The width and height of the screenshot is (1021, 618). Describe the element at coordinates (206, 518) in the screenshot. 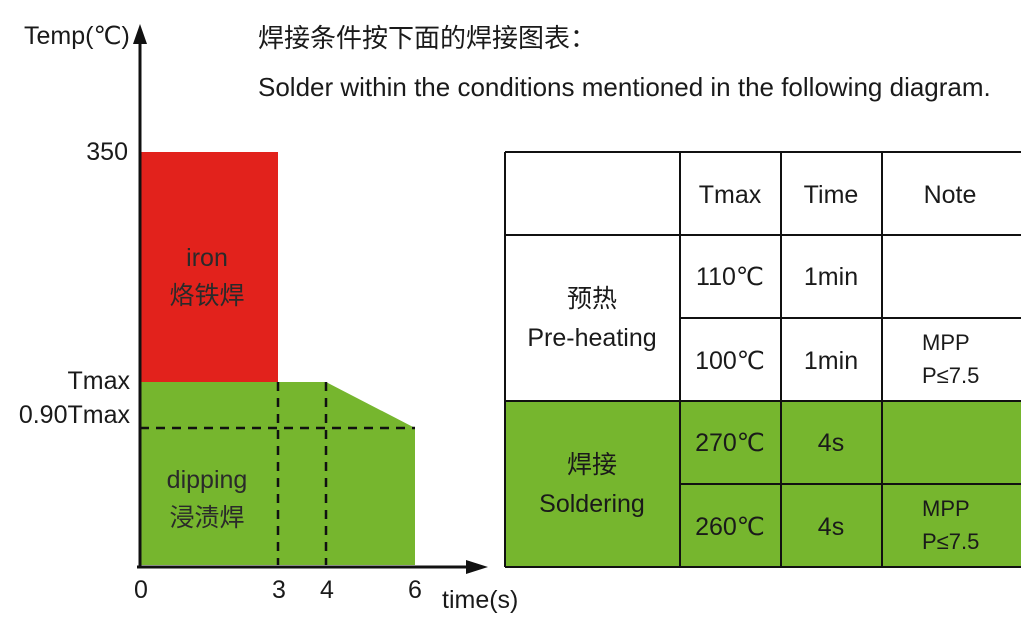

I see `dipping-label-cn: 浸渍焊` at that location.